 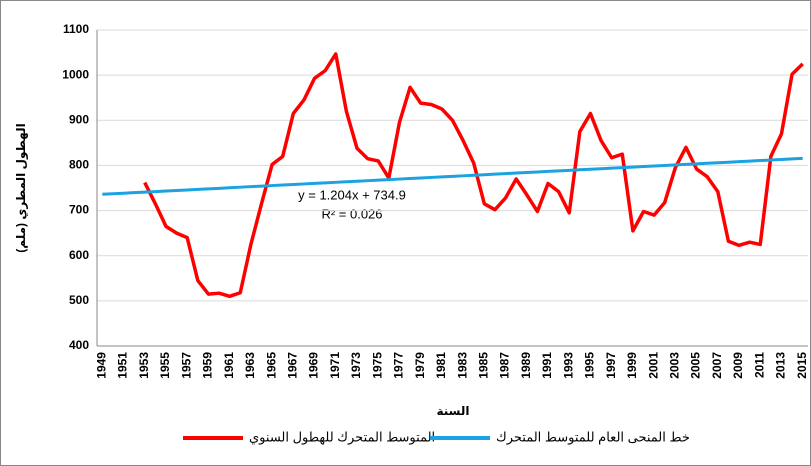 I want to click on y-tick-label: 600, so click(x=79, y=255).